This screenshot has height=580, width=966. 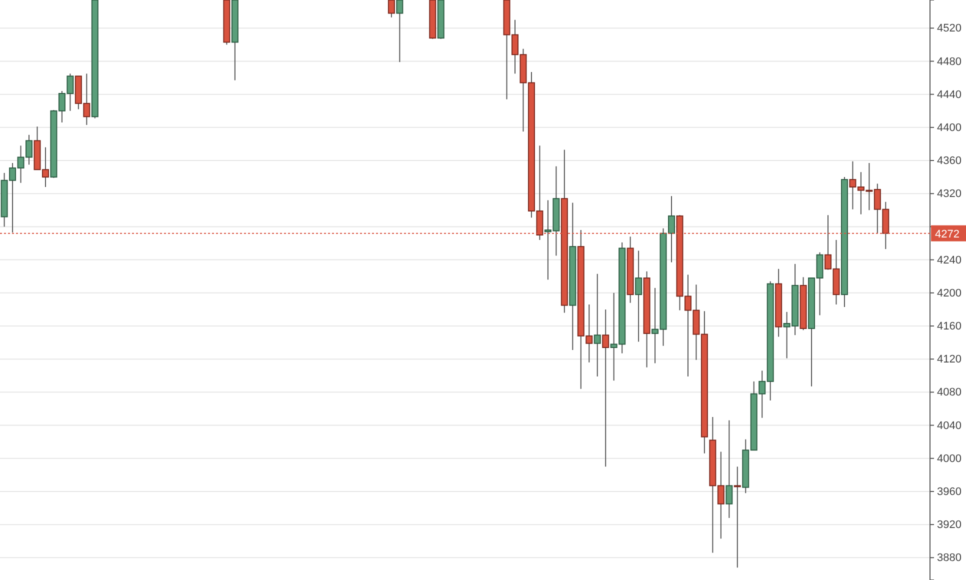 What do you see at coordinates (949, 326) in the screenshot?
I see `y-tick-label: 4160` at bounding box center [949, 326].